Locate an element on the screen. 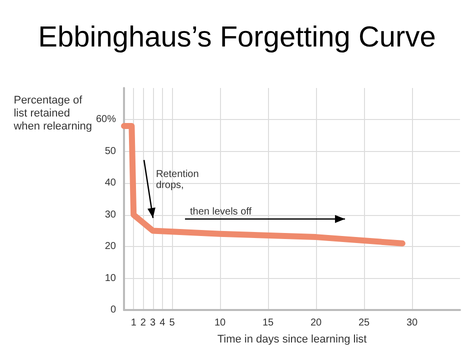  y-tick-label: 0 is located at coordinates (113, 310).